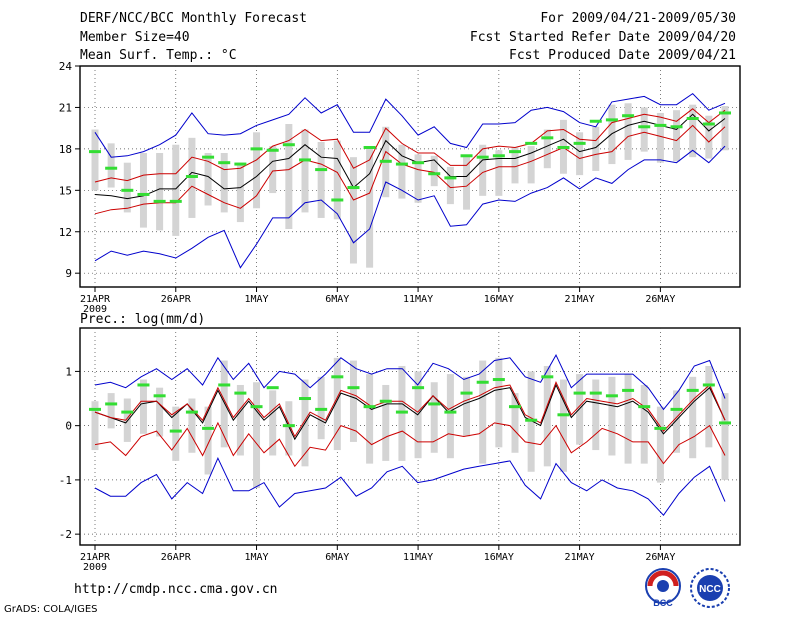  Describe the element at coordinates (65, 149) in the screenshot. I see `y-tick-label: 18` at that location.